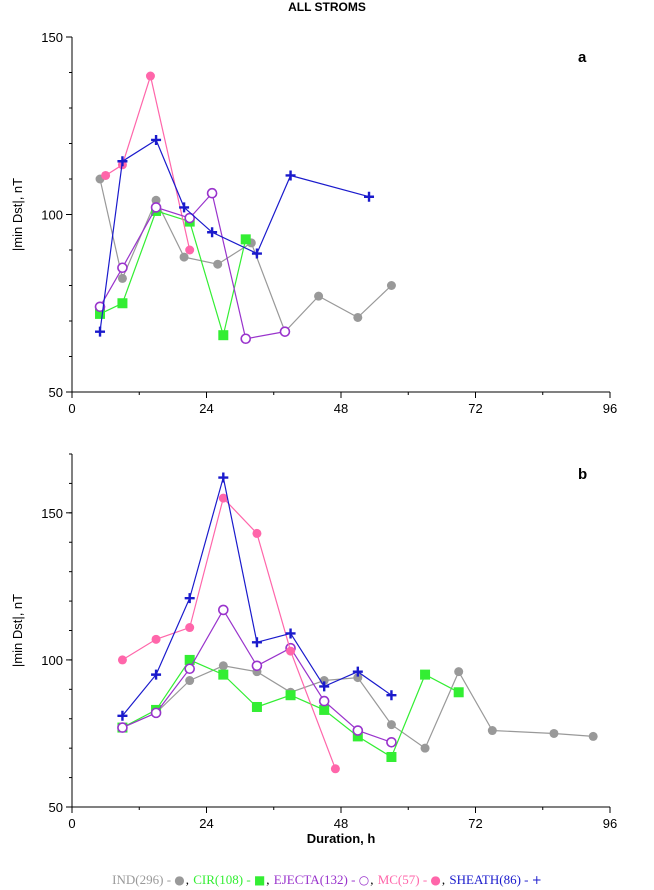 Image resolution: width=654 pixels, height=890 pixels. I want to click on page-title: ALL STROMS, so click(327, 7).